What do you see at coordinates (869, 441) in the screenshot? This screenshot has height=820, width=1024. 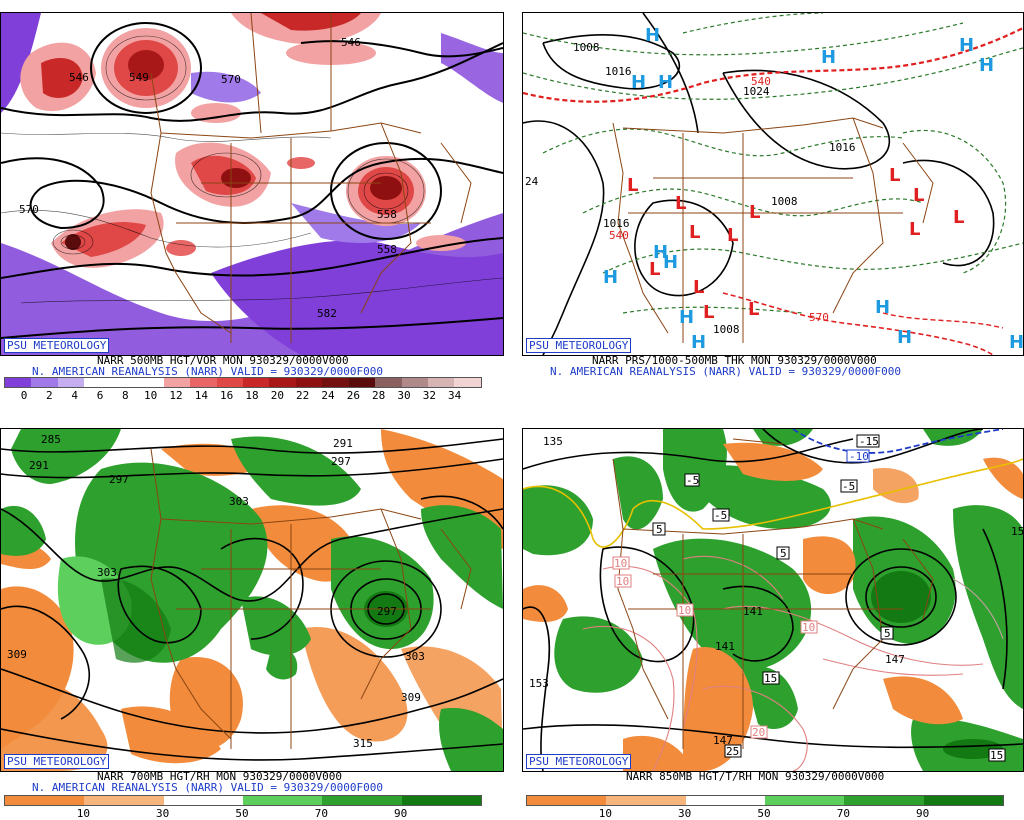 I see `temperature-label: -15` at bounding box center [869, 441].